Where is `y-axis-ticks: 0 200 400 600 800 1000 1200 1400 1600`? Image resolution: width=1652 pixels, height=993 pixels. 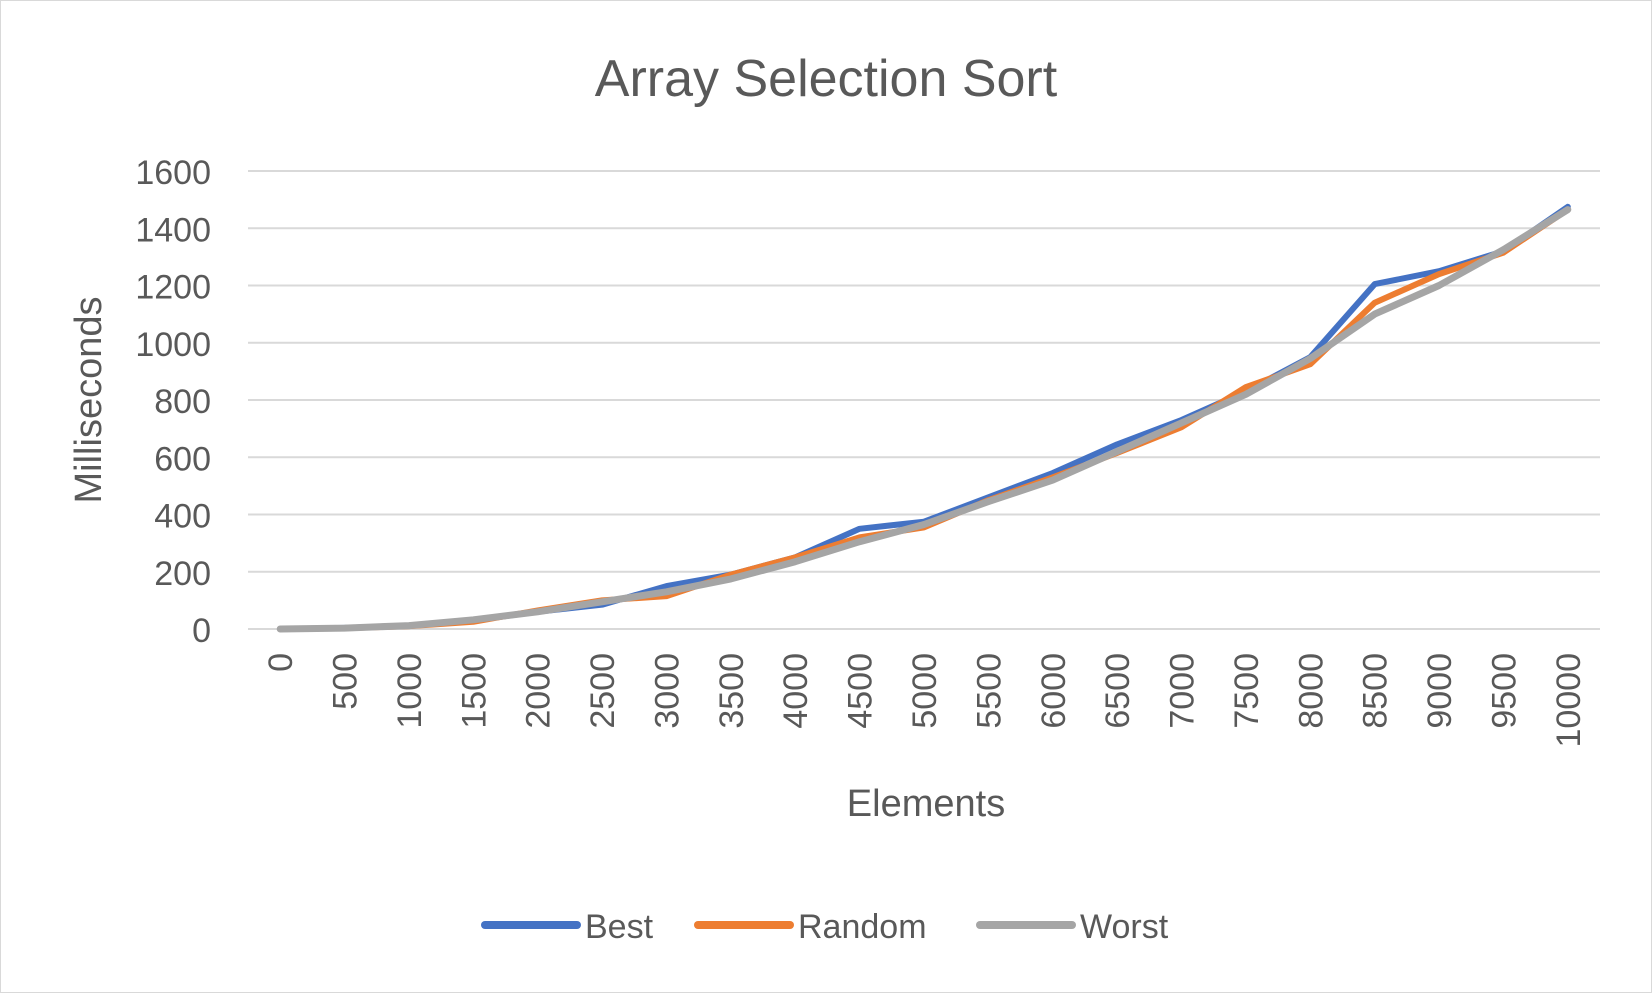 y-axis-ticks: 0 200 400 600 800 1000 1200 1400 1600 is located at coordinates (173, 402).